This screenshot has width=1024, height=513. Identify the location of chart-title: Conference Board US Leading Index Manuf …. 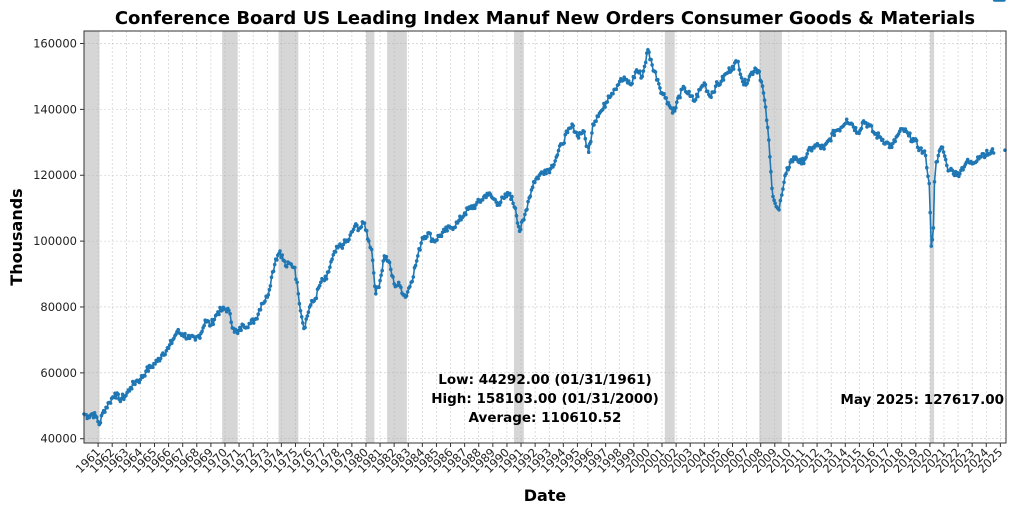
(545, 18).